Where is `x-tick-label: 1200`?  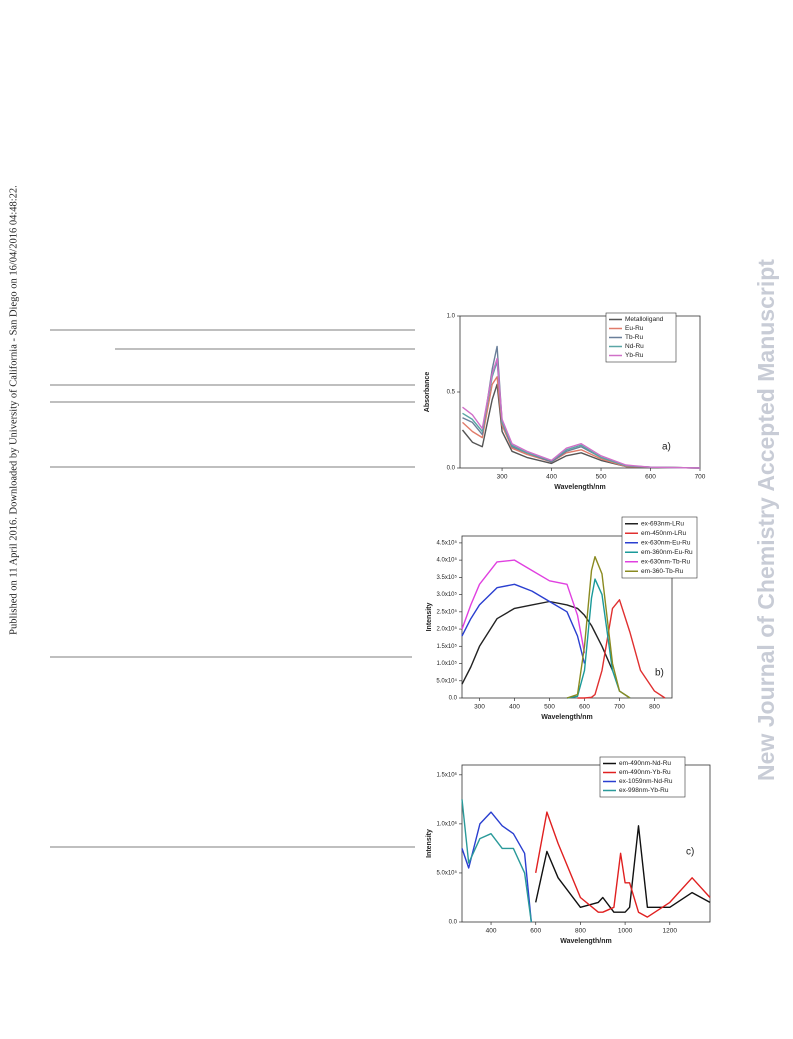
x-tick-label: 1200 is located at coordinates (670, 931).